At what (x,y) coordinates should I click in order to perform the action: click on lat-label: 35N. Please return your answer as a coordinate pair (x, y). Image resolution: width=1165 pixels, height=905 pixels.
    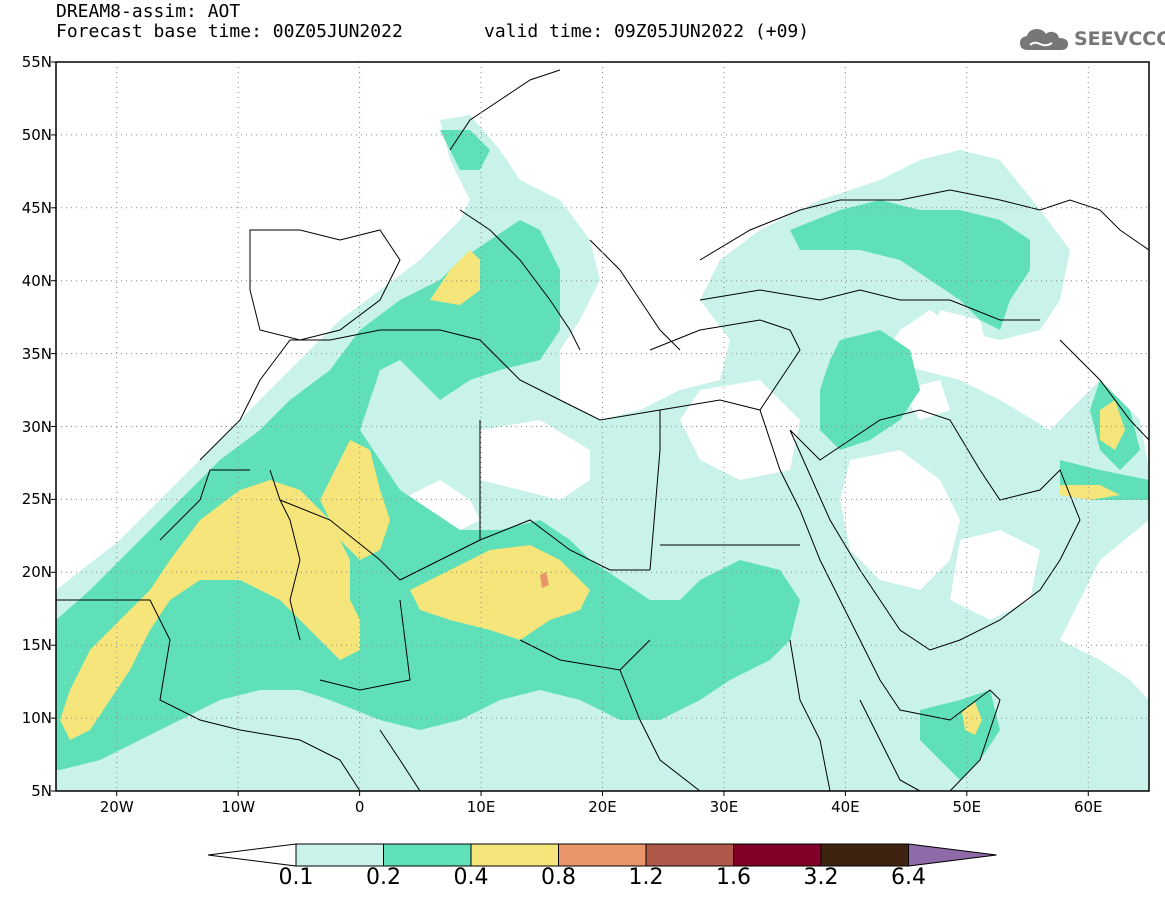
    Looking at the image, I should click on (36, 353).